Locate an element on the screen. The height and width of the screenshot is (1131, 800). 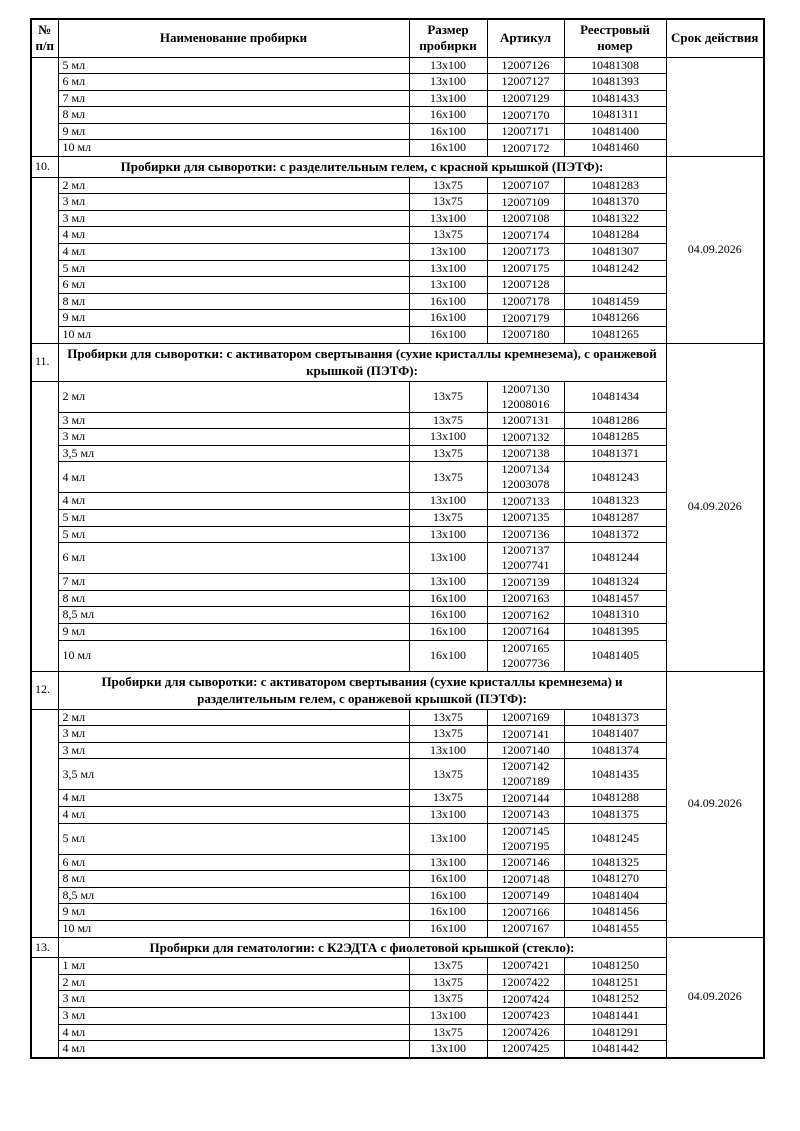
registry-number-cell: 10481244 is located at coordinates (615, 558).